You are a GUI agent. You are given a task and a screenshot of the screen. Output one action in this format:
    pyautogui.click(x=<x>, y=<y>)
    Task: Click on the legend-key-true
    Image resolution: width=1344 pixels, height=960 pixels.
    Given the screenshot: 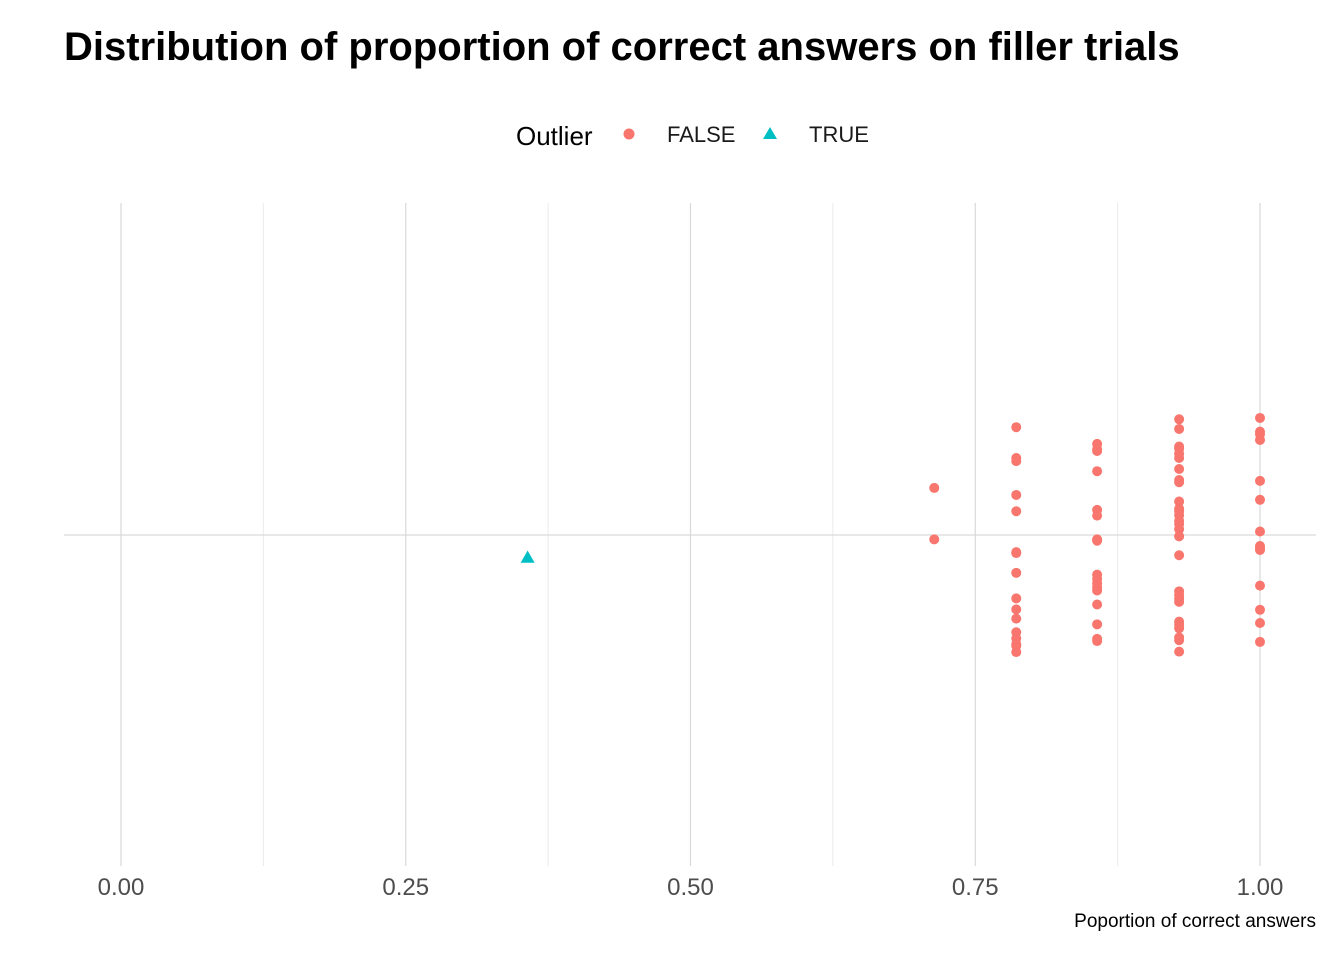 What is the action you would take?
    pyautogui.click(x=770, y=133)
    